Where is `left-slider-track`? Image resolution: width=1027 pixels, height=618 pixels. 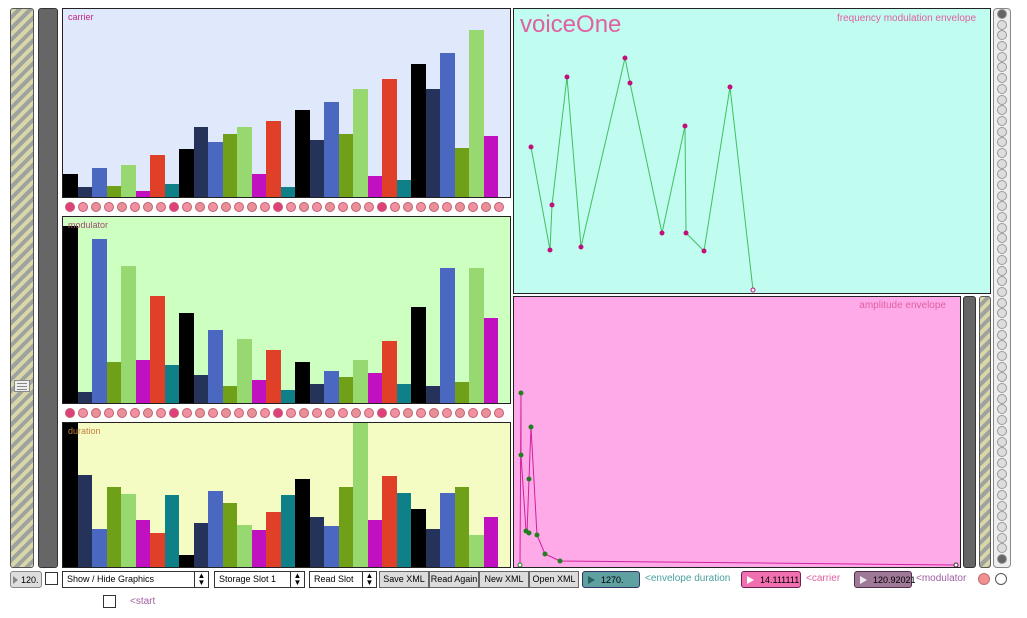 left-slider-track is located at coordinates (22, 288).